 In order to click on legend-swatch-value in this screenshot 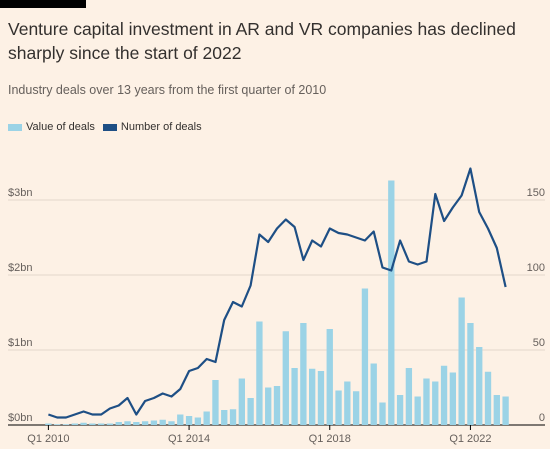, I will do `click(15, 127)`.